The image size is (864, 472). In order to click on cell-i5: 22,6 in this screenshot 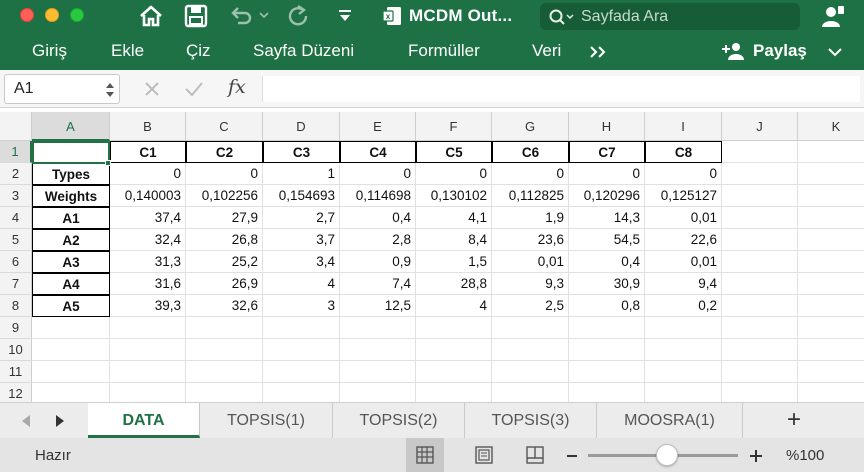, I will do `click(683, 240)`.